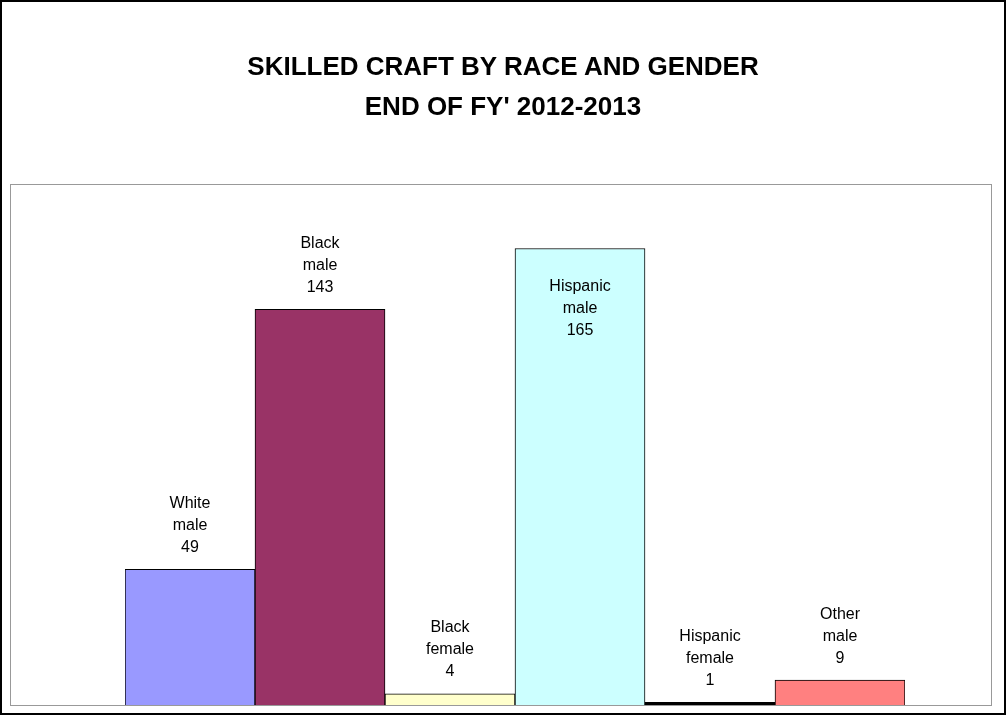 This screenshot has width=1006, height=715. Describe the element at coordinates (190, 546) in the screenshot. I see `data-label: 49` at that location.